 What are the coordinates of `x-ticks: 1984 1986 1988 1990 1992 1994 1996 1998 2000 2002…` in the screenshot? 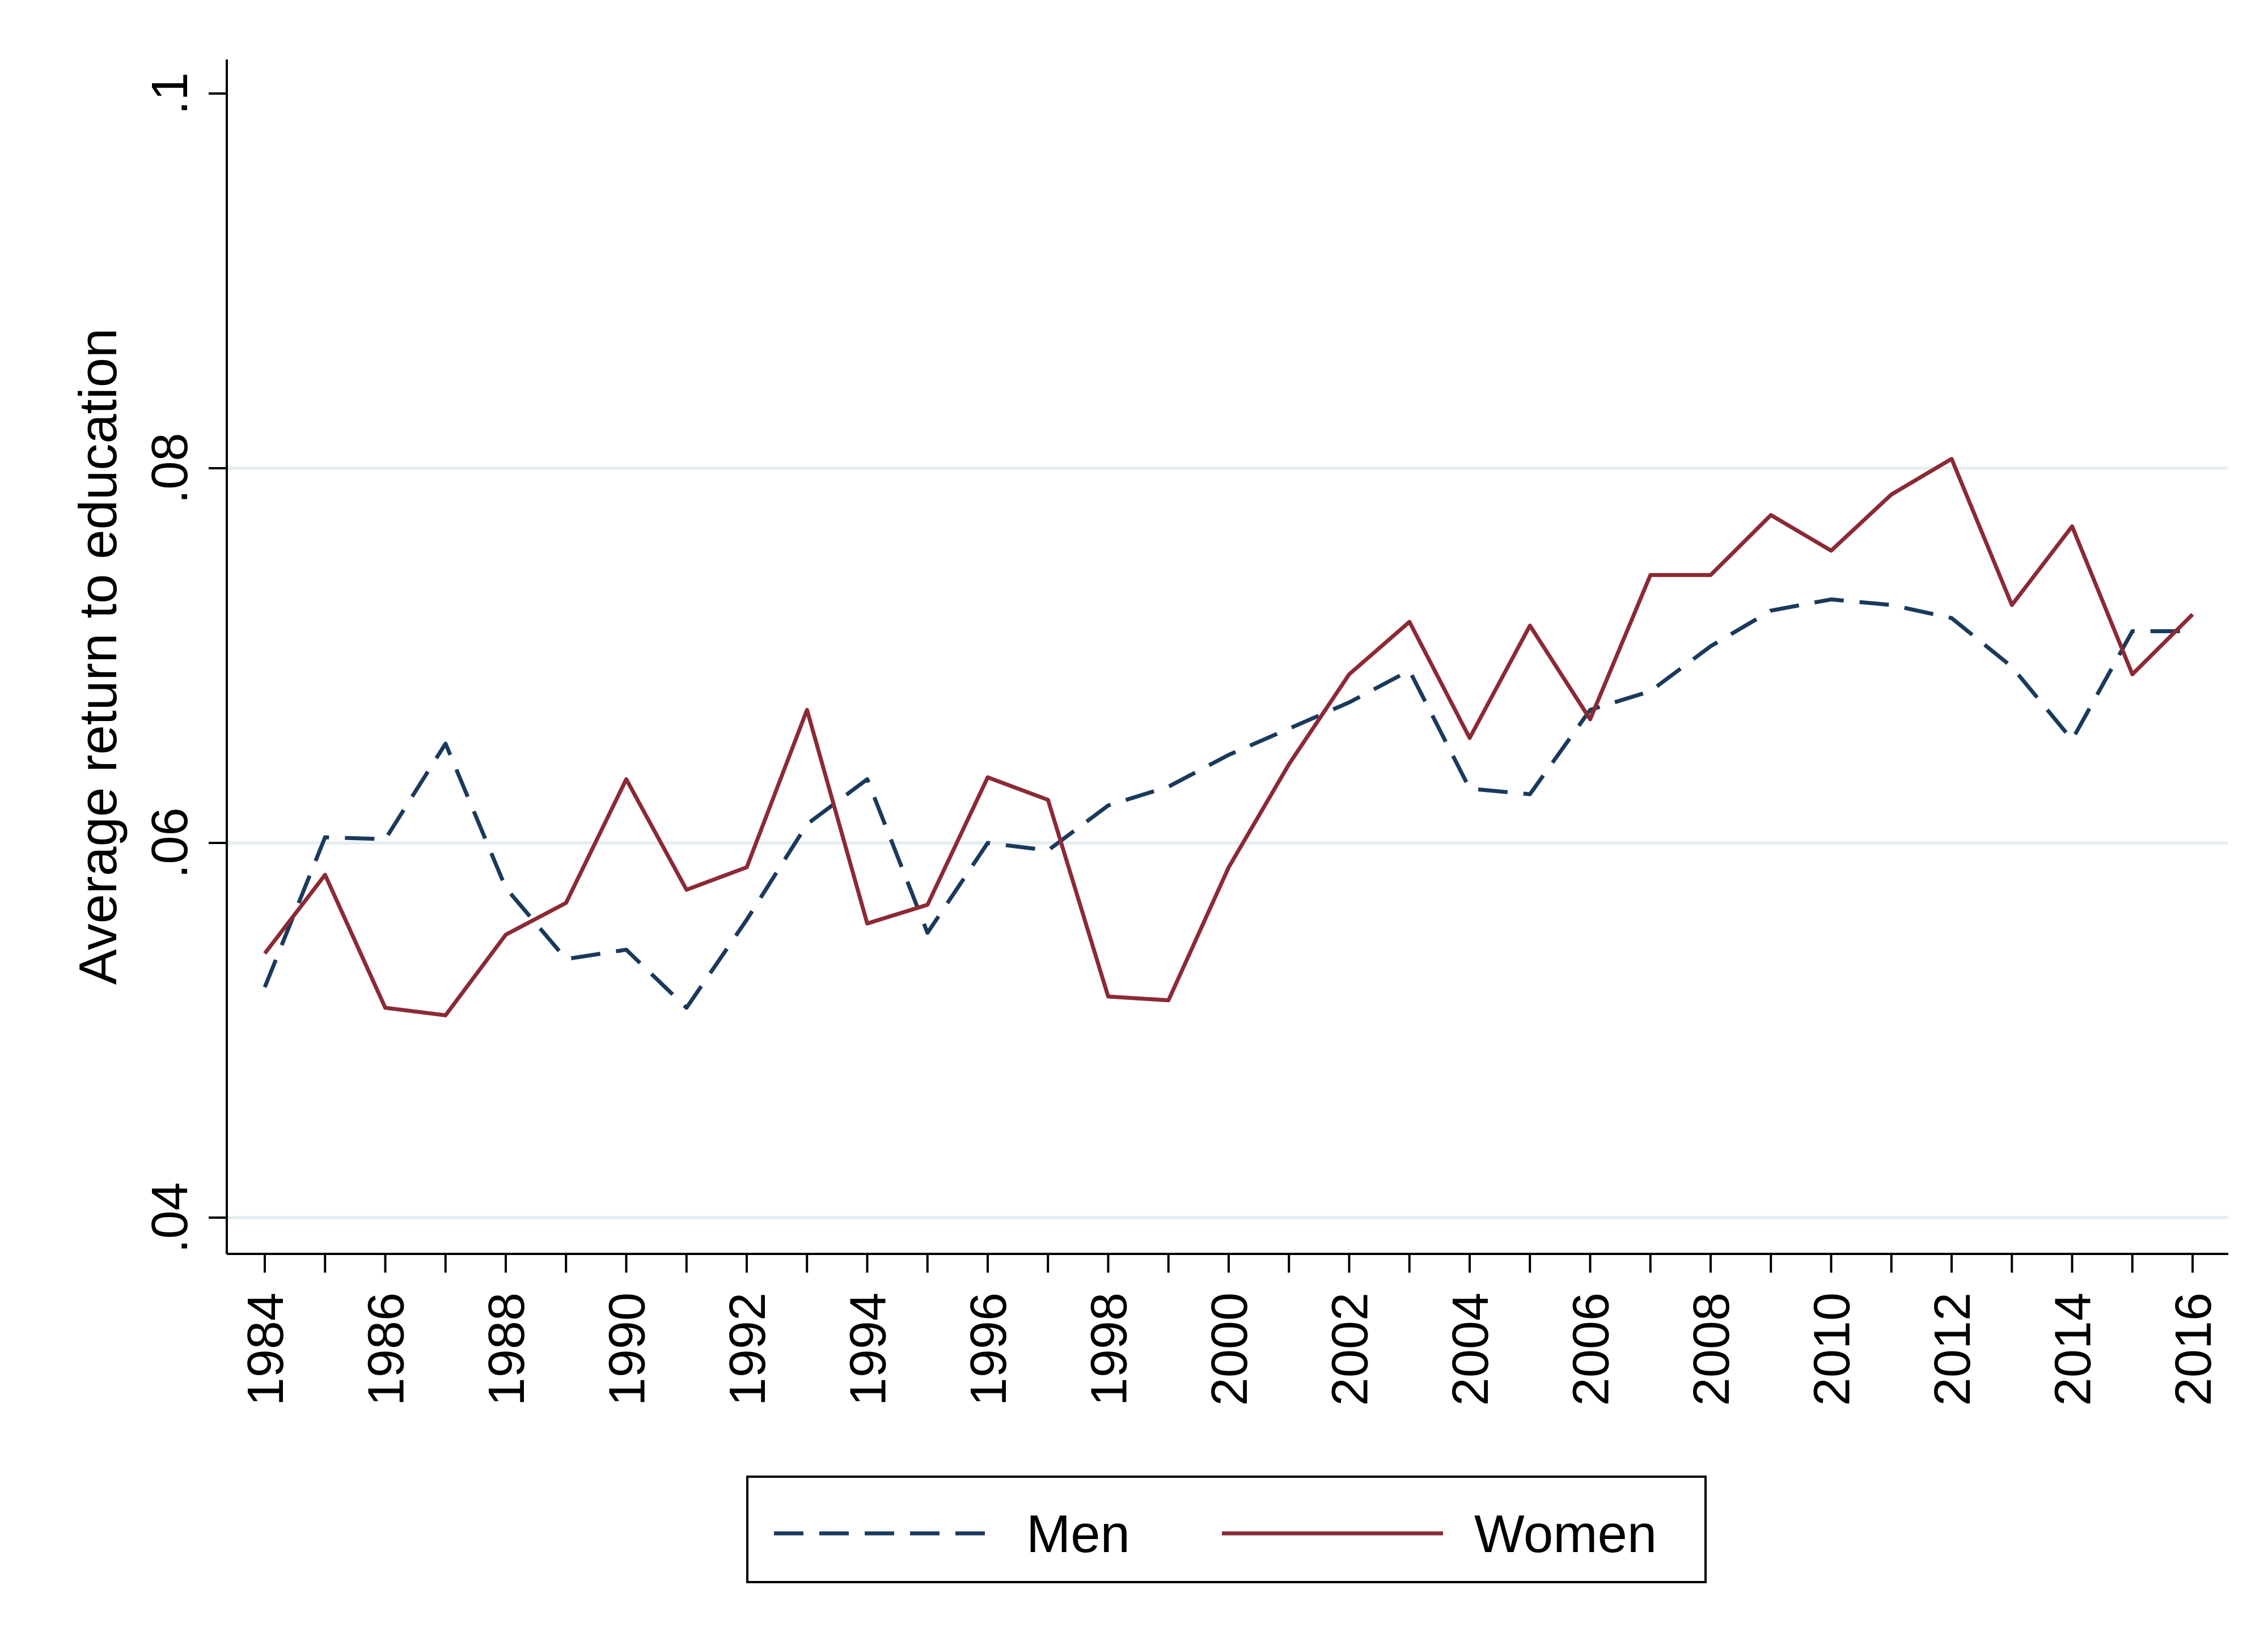 It's located at (1230, 1330).